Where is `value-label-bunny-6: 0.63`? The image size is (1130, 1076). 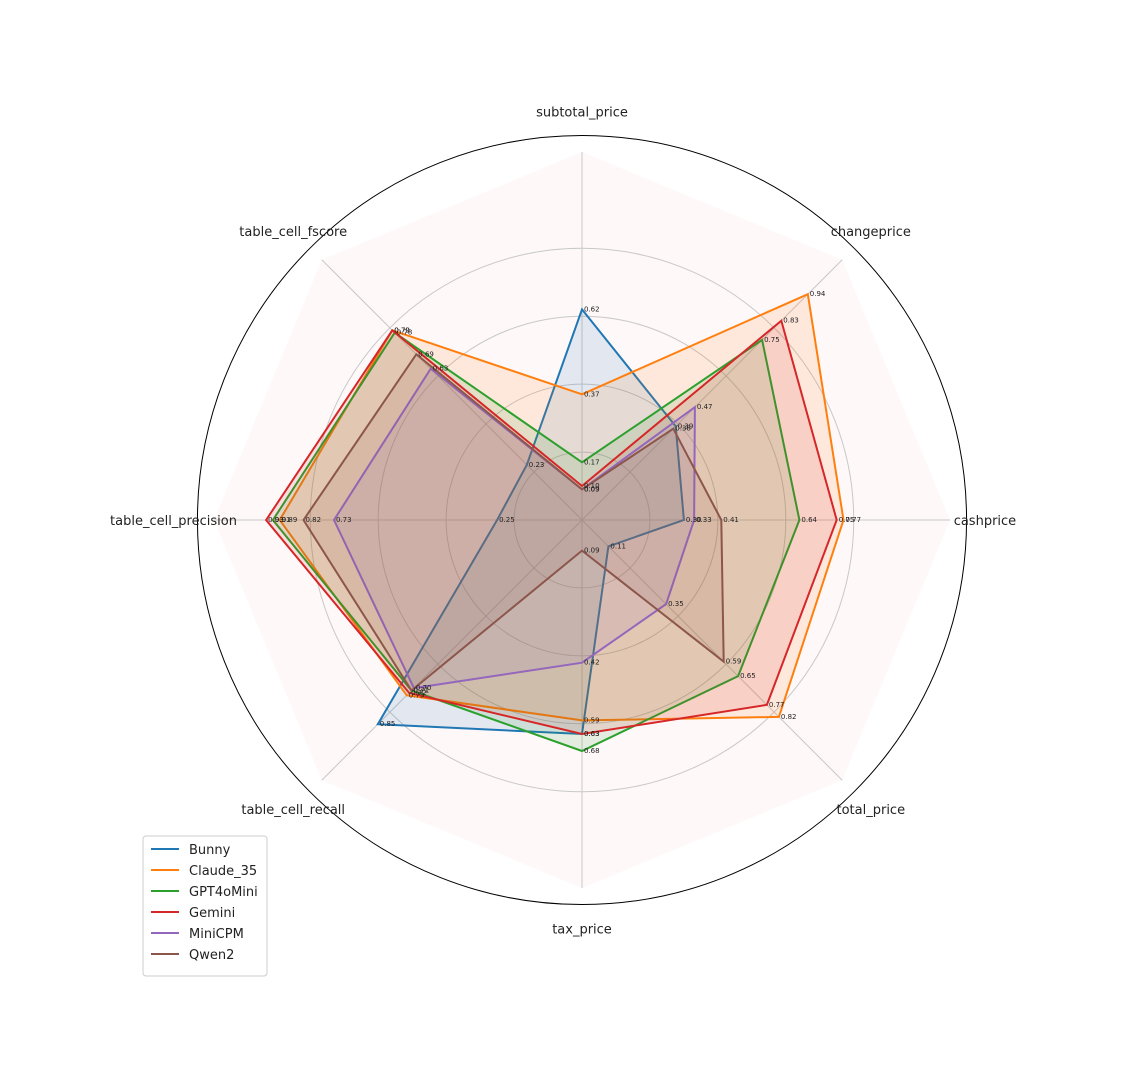
value-label-bunny-6: 0.63 is located at coordinates (592, 734).